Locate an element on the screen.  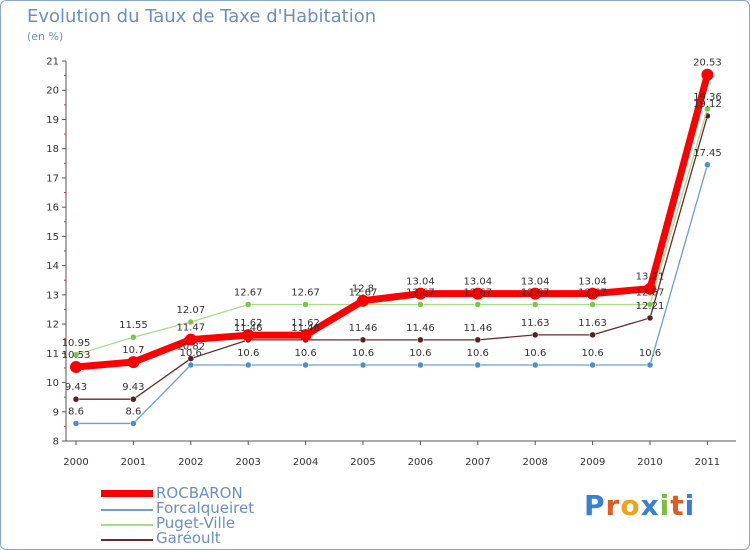
x-tick-label: 2001 is located at coordinates (133, 462).